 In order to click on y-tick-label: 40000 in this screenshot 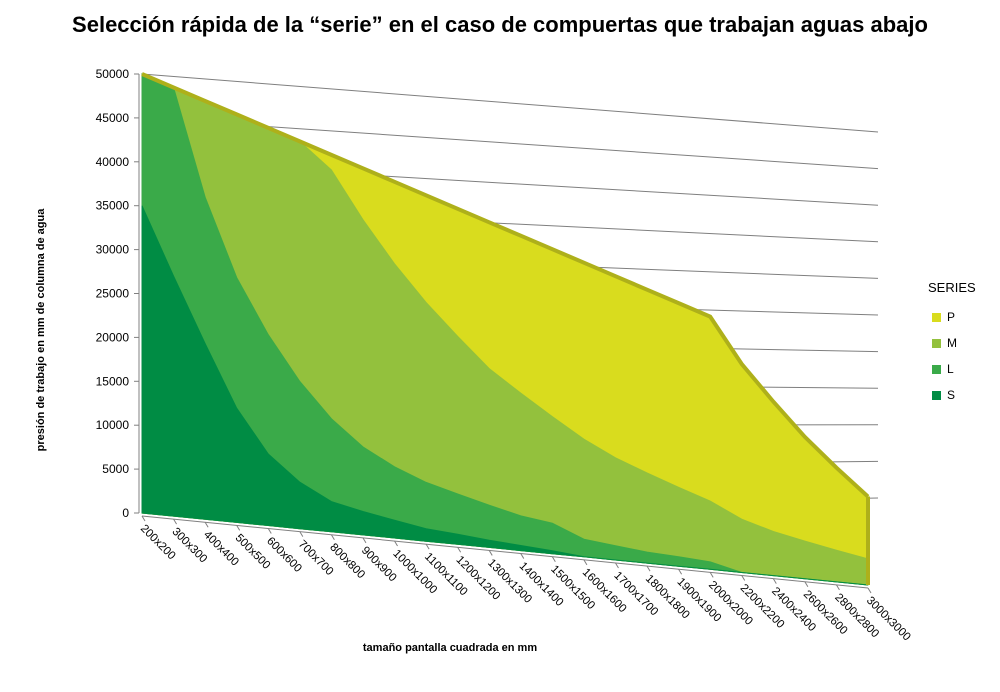, I will do `click(113, 162)`.